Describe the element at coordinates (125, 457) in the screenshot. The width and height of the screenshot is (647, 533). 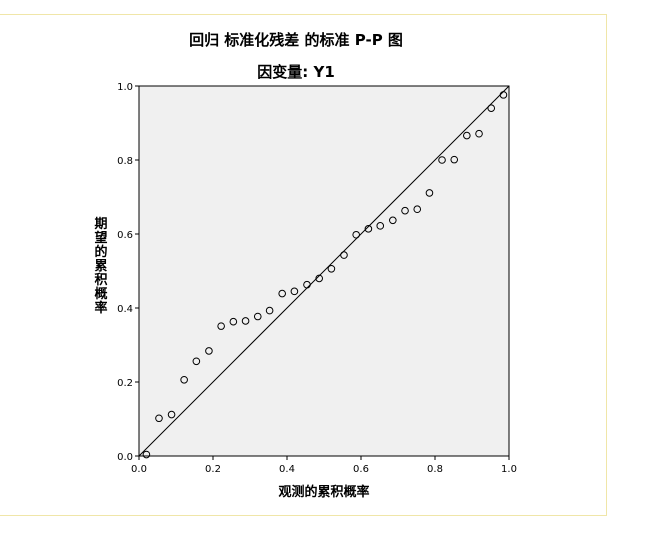
I see `y-tick-label: 0.0` at that location.